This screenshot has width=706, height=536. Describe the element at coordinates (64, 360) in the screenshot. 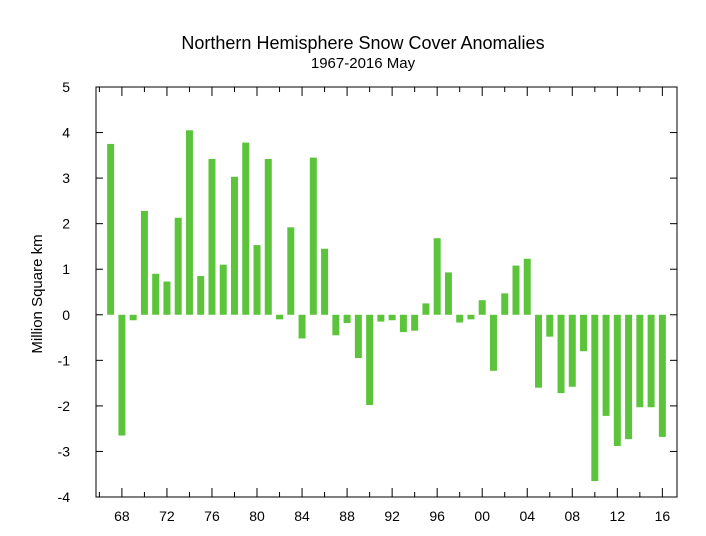

I see `y-tick-label: -1` at that location.